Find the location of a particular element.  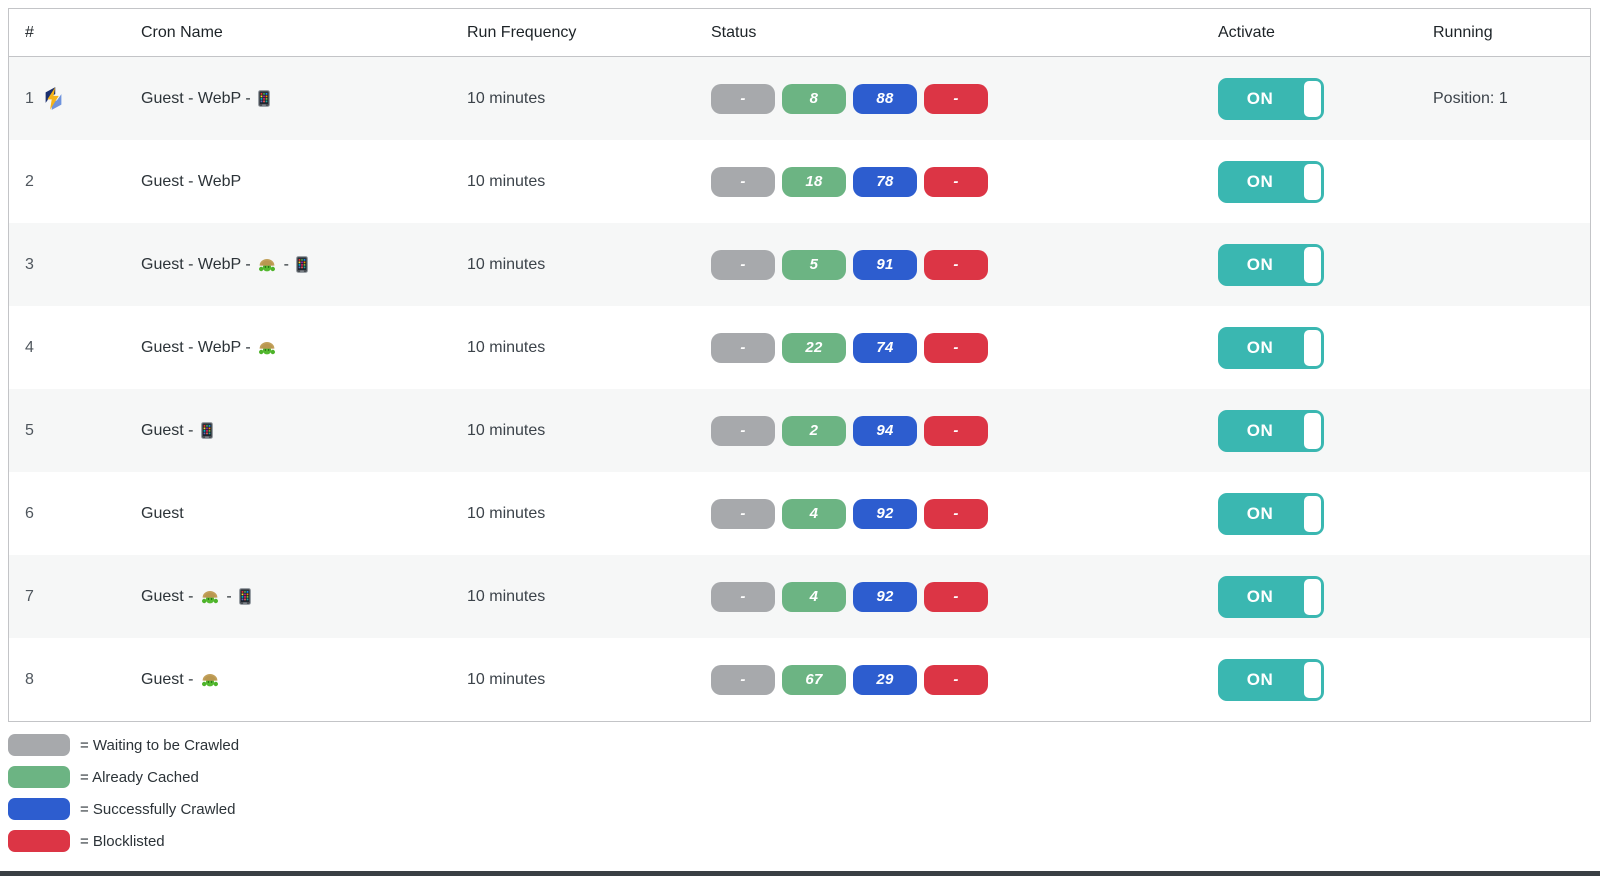

litespeed-runner-icon is located at coordinates (53, 98).